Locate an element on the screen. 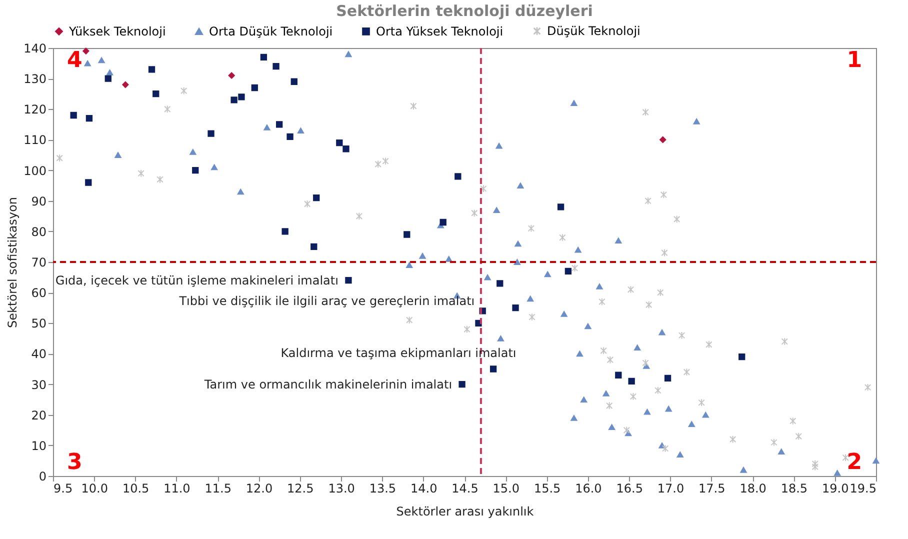 This screenshot has width=908, height=539. y-tick-label: 60 is located at coordinates (38, 293).